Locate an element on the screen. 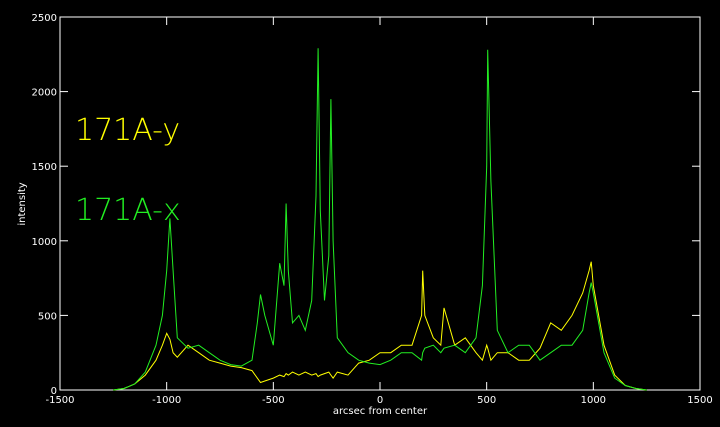  x-tick-label: 1000 is located at coordinates (593, 400).